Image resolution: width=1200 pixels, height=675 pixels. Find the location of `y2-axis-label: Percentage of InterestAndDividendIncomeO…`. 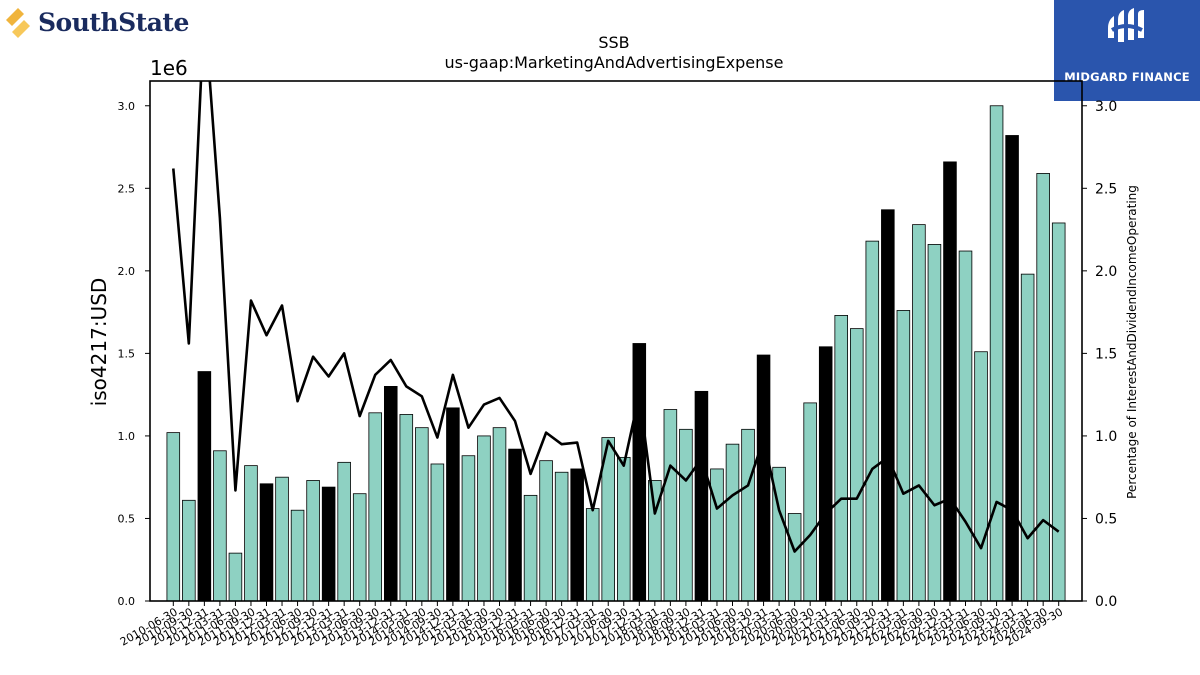

y2-axis-label: Percentage of InterestAndDividendIncomeO… is located at coordinates (1132, 342).